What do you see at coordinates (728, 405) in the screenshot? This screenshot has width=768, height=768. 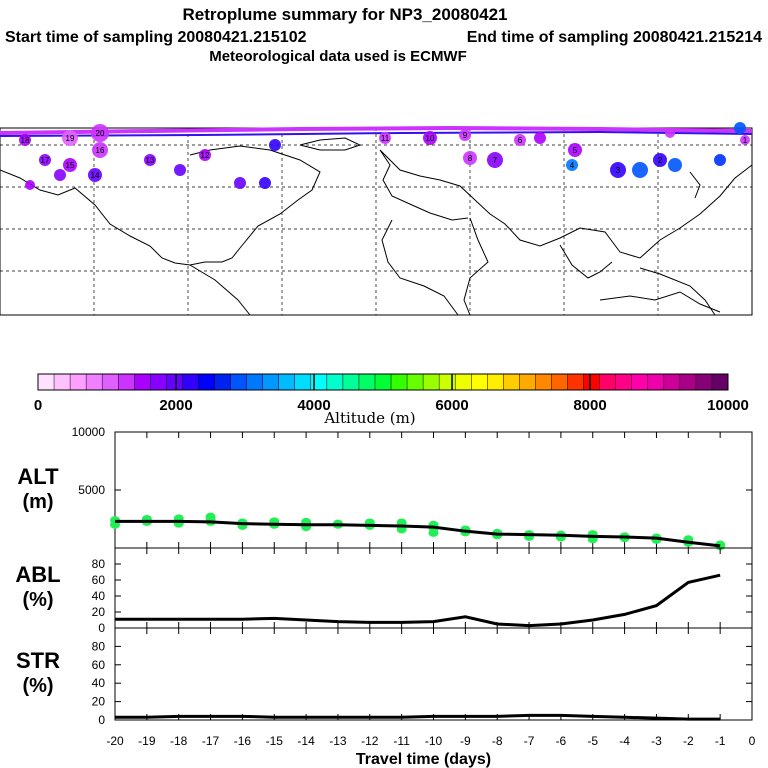 I see `colorbar-tick-label: 10000` at bounding box center [728, 405].